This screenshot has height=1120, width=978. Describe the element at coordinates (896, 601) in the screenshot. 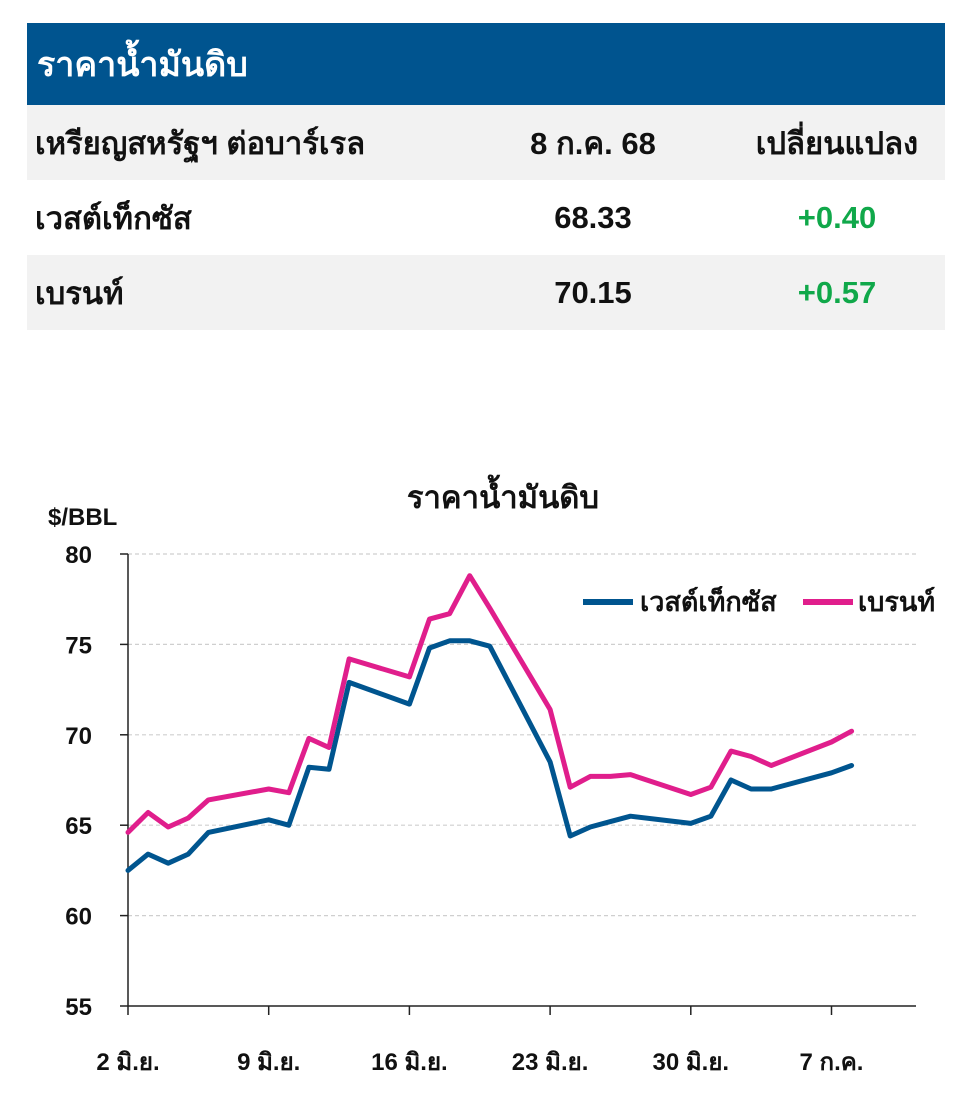

I see `legend-label-brent: เบรนท์` at that location.